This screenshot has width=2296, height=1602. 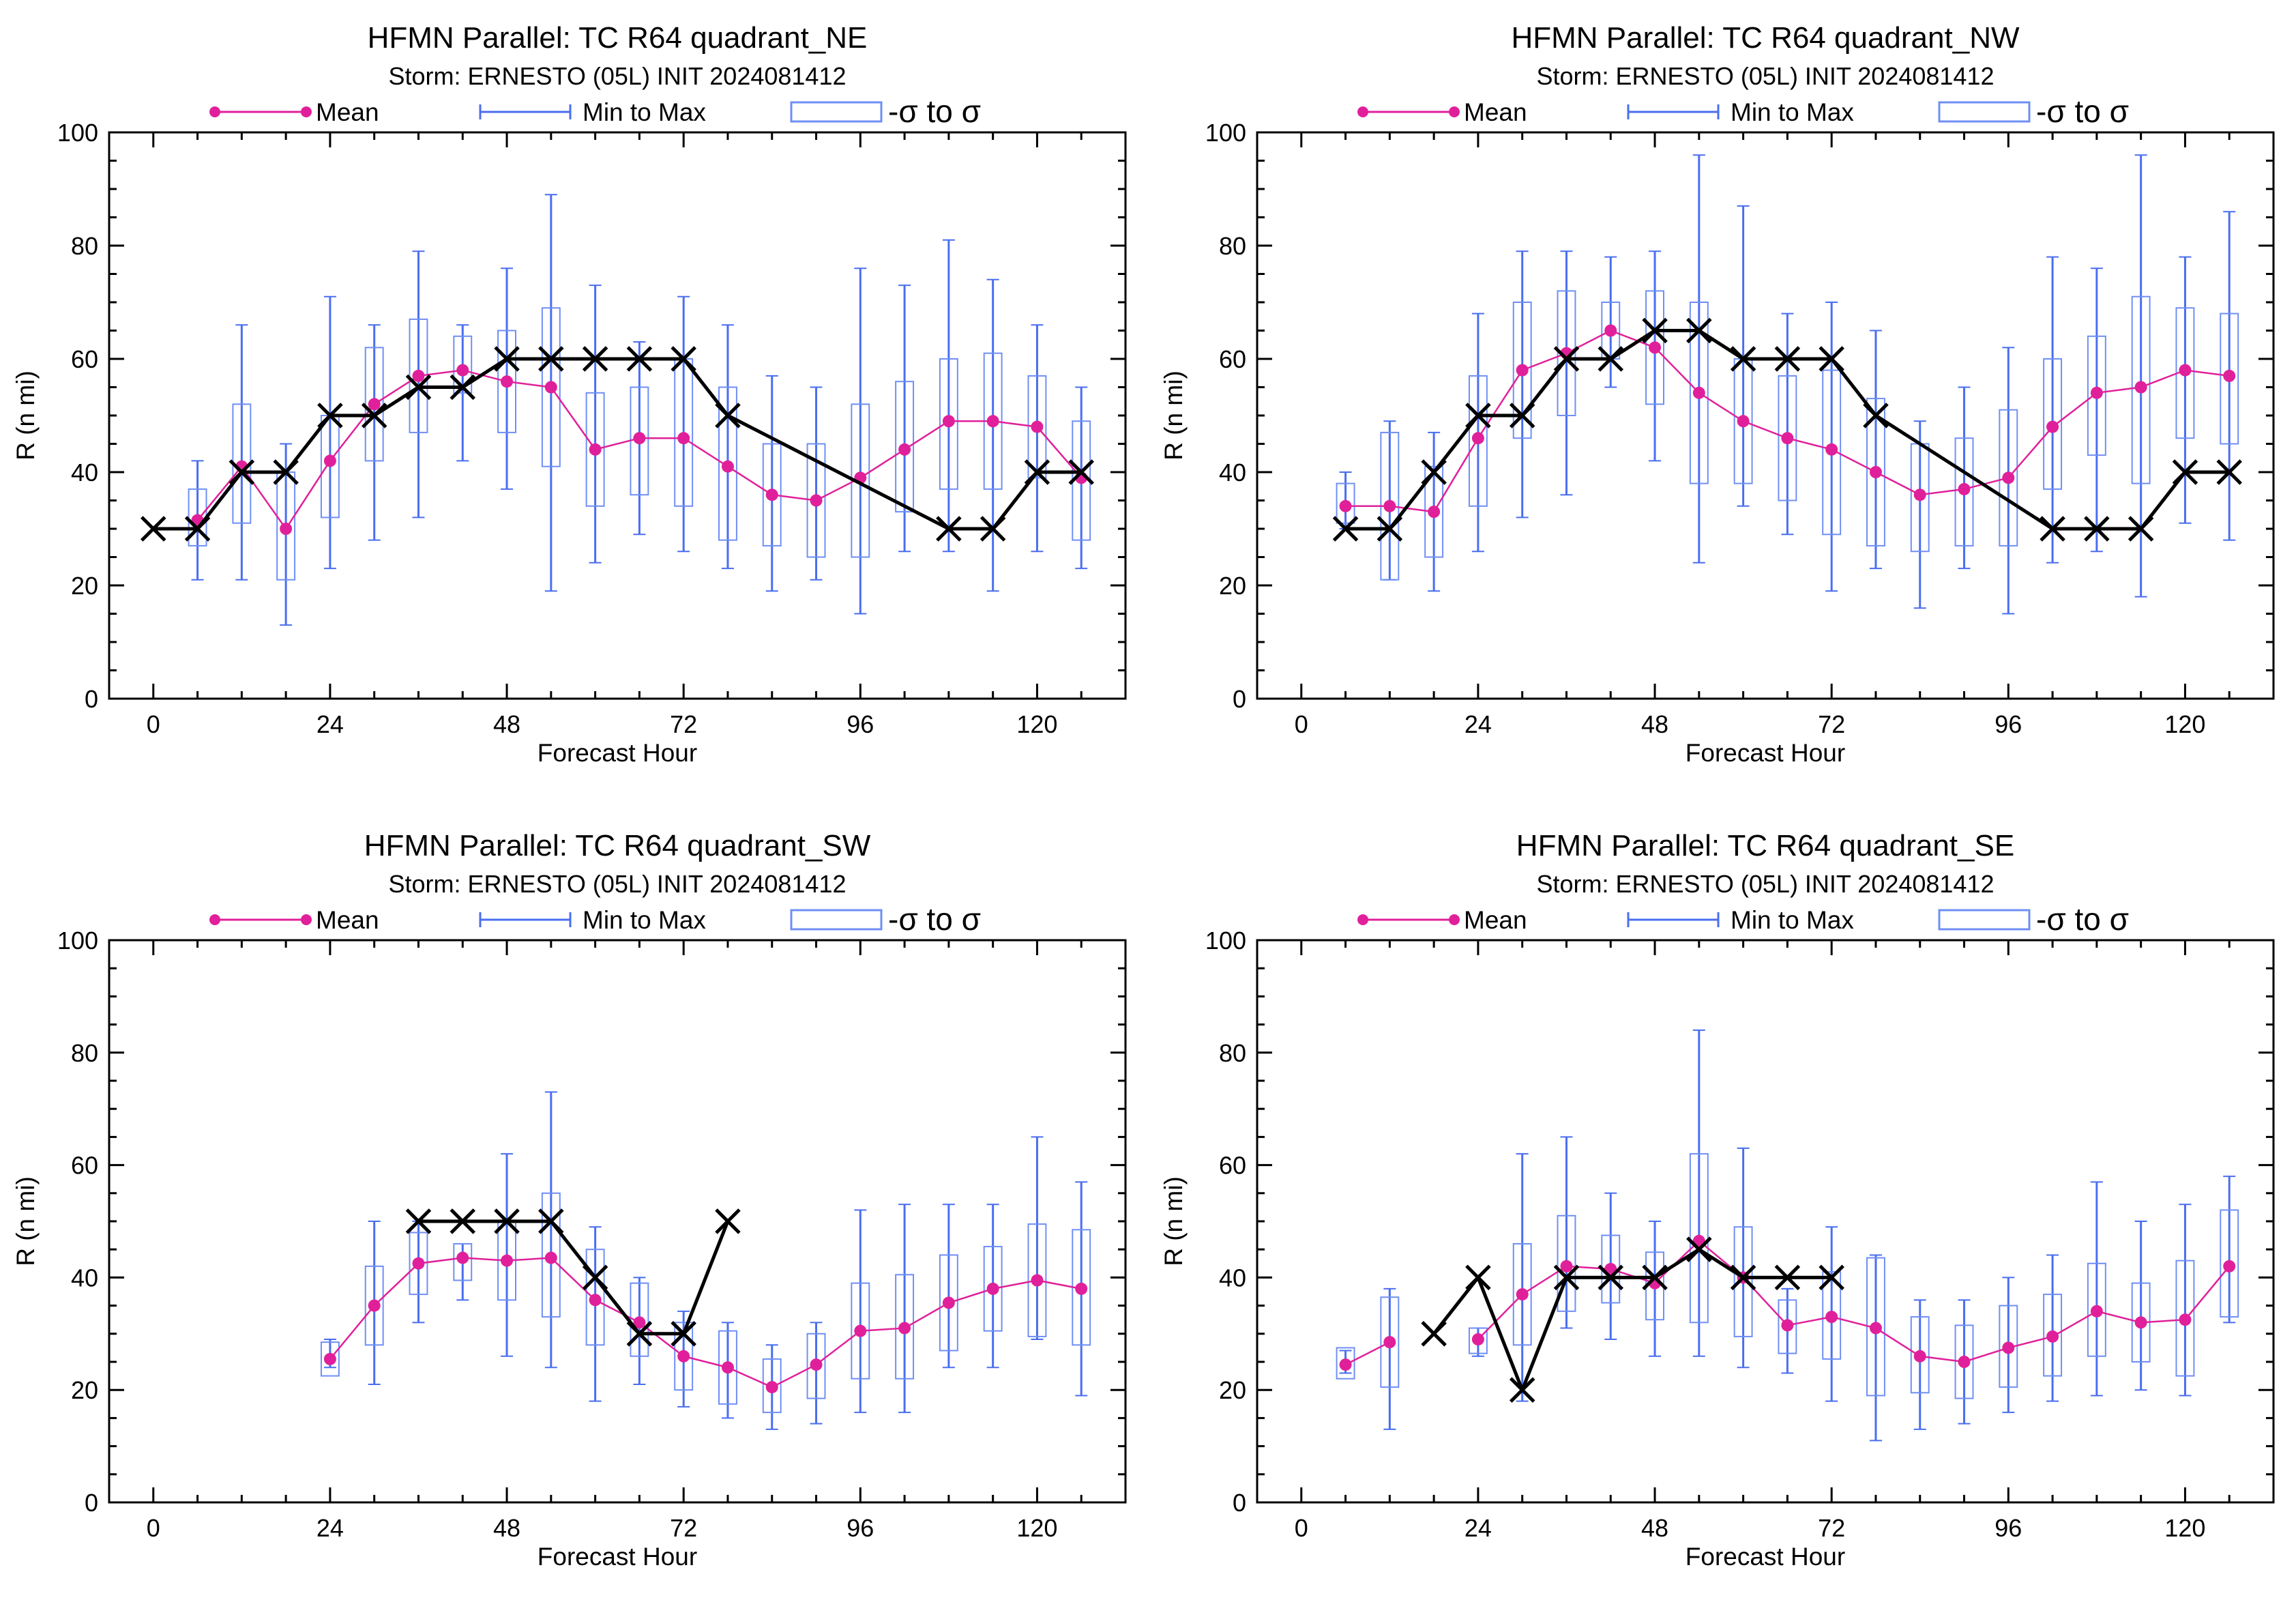 What do you see at coordinates (617, 444) in the screenshot?
I see `best-track-line` at bounding box center [617, 444].